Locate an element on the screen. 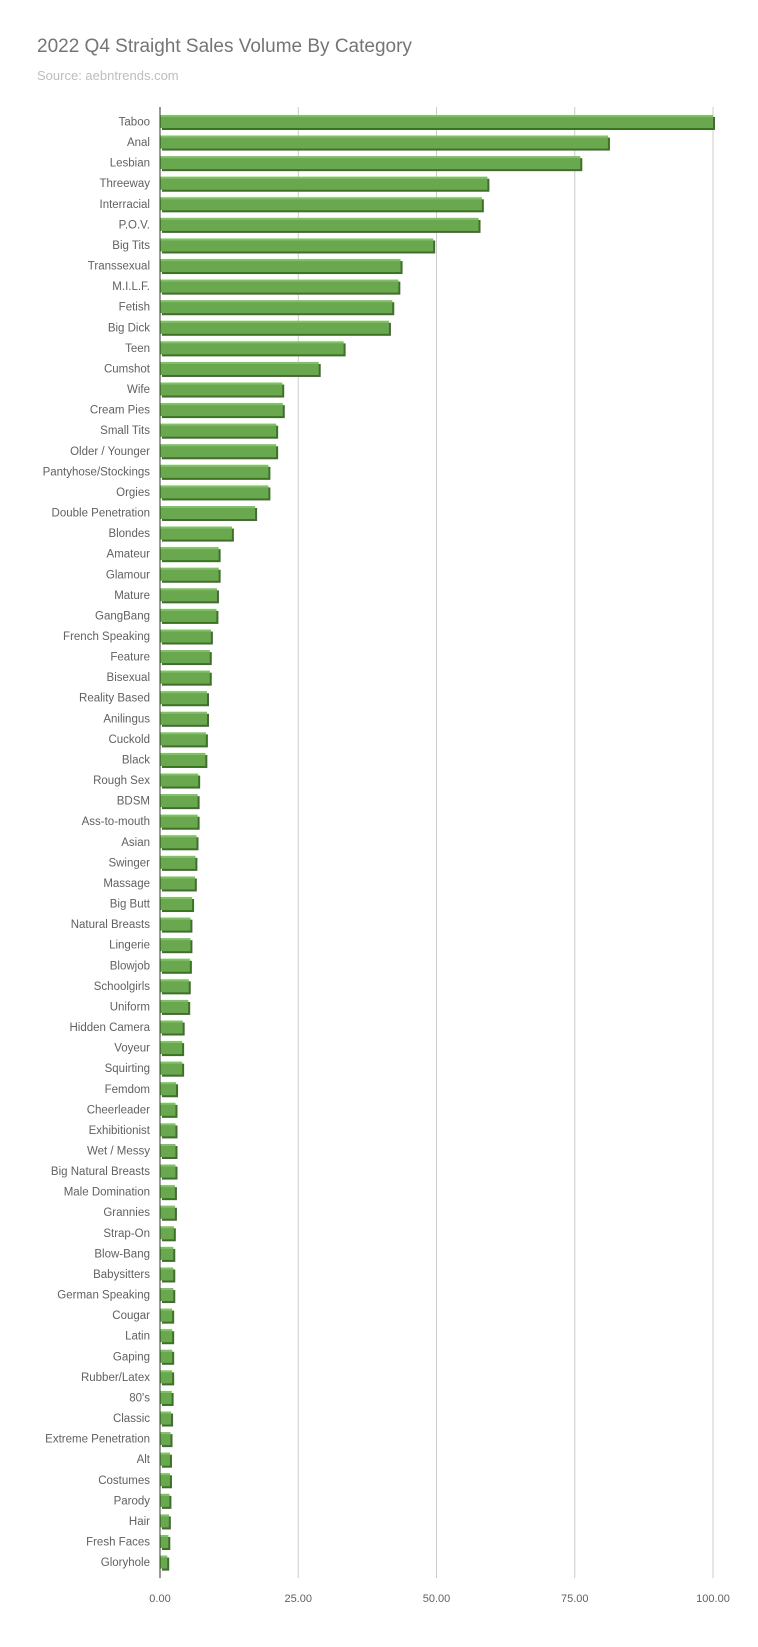 The width and height of the screenshot is (758, 1647). category-label: Exhibitionist is located at coordinates (120, 1131).